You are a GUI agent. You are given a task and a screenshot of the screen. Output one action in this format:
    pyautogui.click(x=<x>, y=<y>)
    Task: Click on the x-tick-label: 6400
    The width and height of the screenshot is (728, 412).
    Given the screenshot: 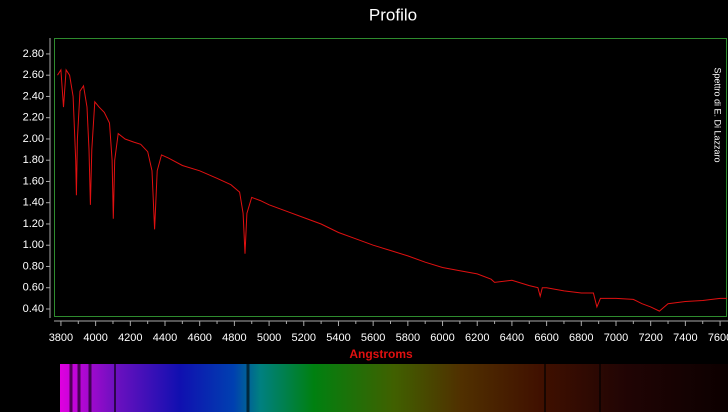 What is the action you would take?
    pyautogui.click(x=512, y=338)
    